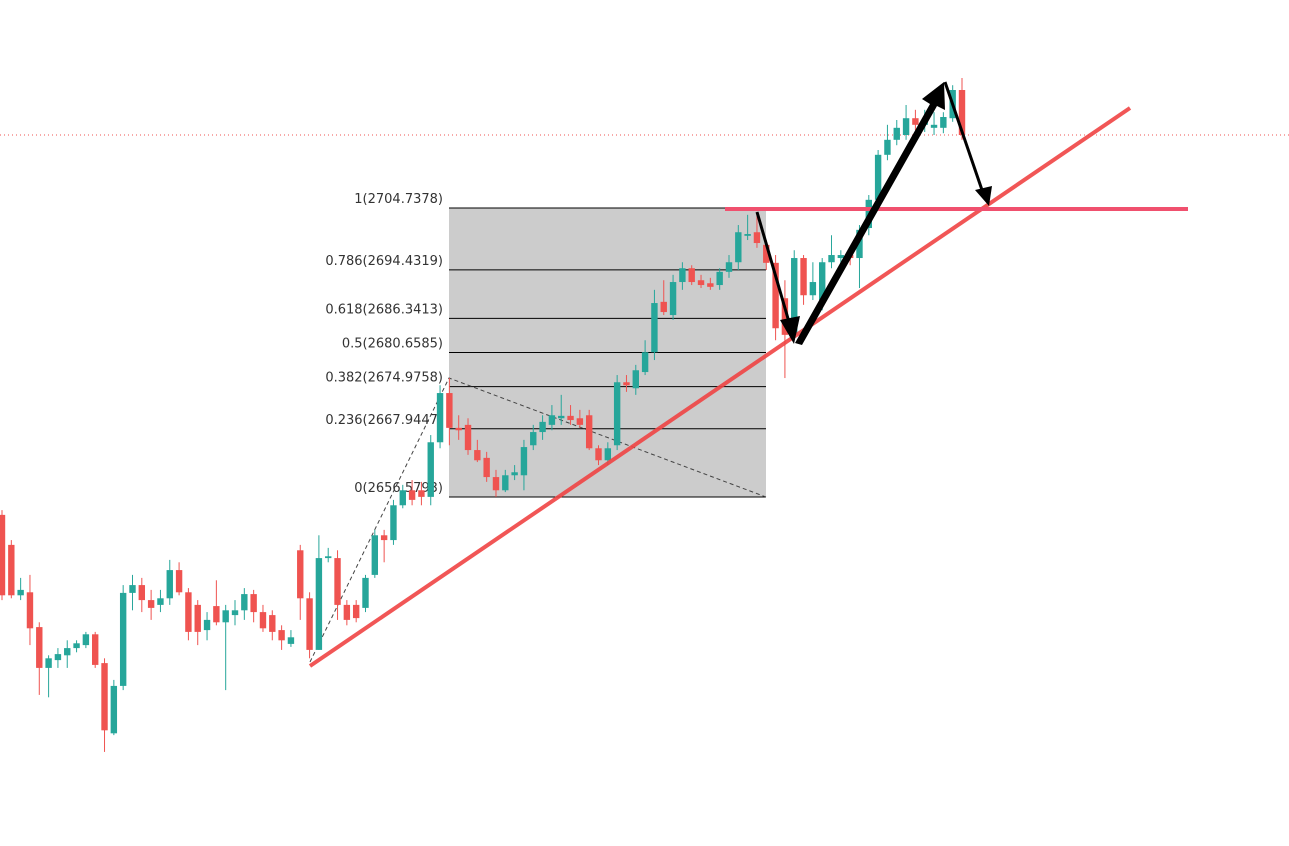 The height and width of the screenshot is (846, 1289). What do you see at coordinates (384, 261) in the screenshot?
I see `fib-level-label: 0.786(2694.4319)` at bounding box center [384, 261].